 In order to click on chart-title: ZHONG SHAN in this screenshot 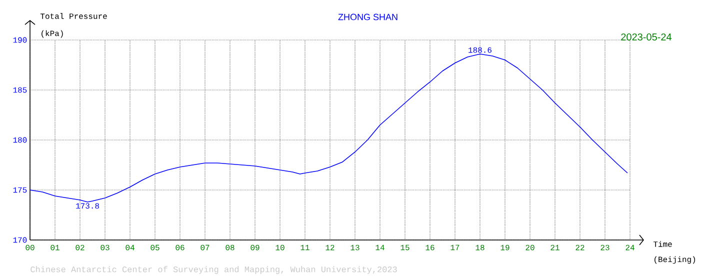, I will do `click(368, 17)`.